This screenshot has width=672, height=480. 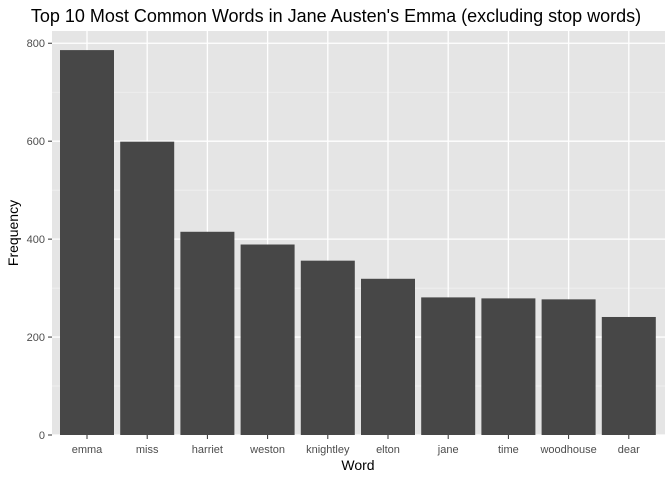 I want to click on y-tick-label: 0, so click(x=42, y=436).